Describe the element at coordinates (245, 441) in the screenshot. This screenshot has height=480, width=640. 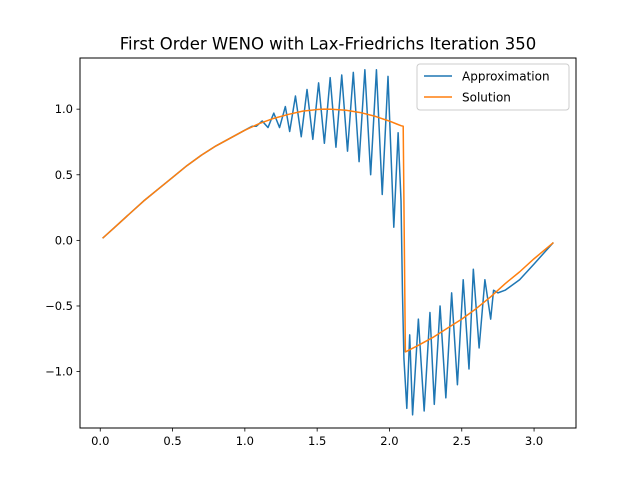
I see `x-tick-label: 1.0` at that location.